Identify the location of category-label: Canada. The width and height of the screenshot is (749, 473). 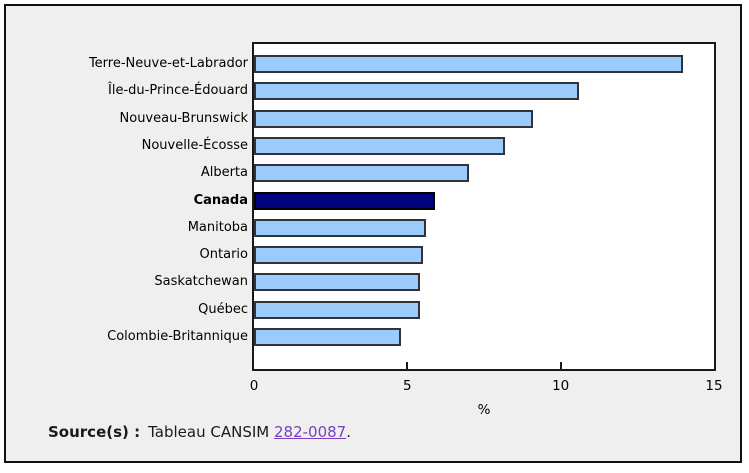
(220, 200).